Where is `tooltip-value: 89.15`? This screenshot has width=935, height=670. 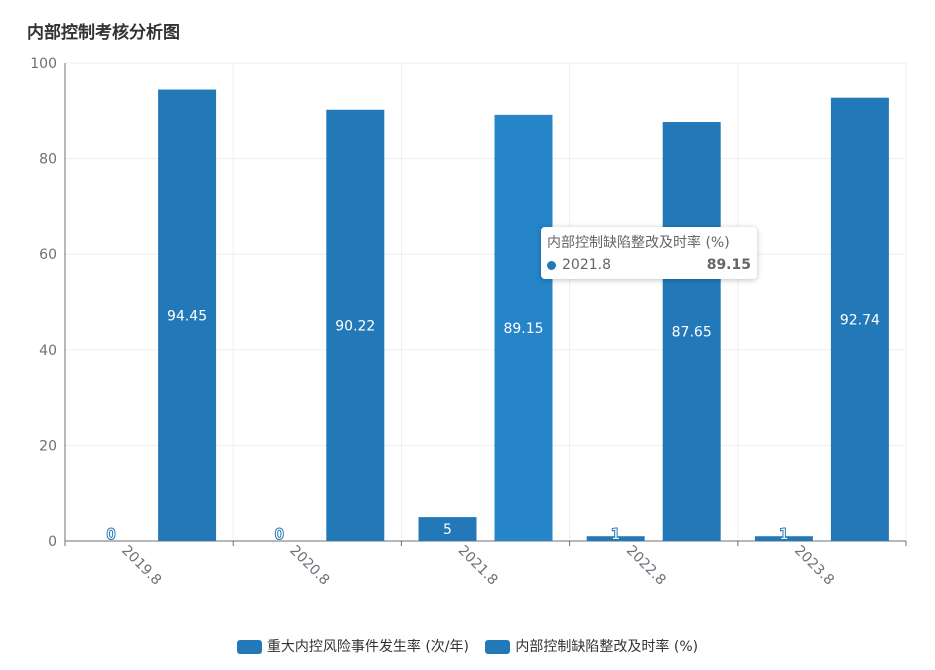 tooltip-value: 89.15 is located at coordinates (728, 265).